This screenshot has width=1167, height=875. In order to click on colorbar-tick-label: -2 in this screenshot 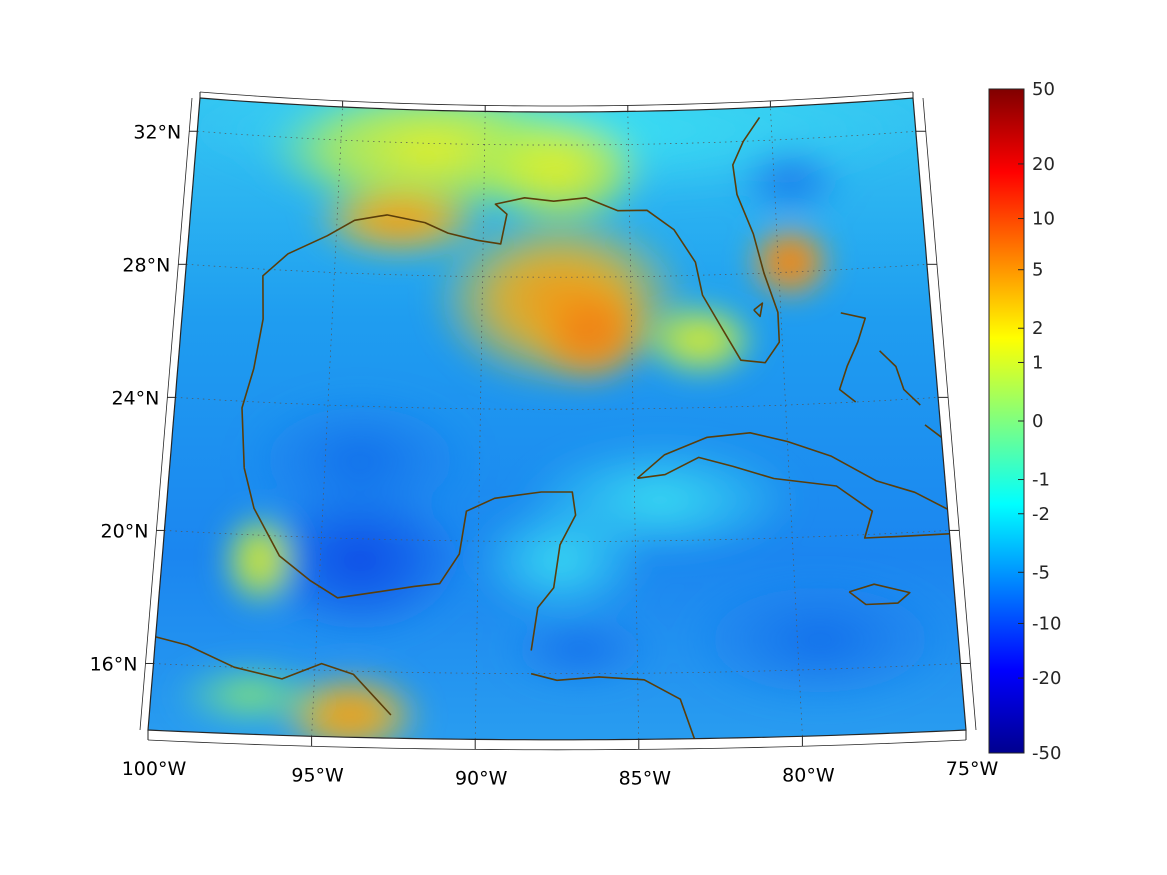, I will do `click(1041, 514)`.